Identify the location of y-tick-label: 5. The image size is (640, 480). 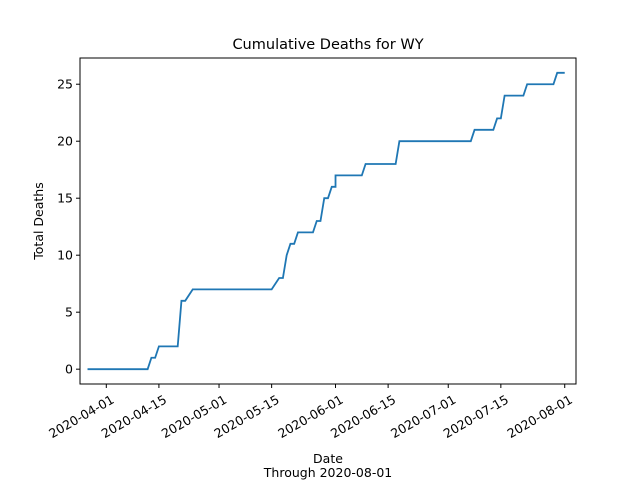
(69, 312).